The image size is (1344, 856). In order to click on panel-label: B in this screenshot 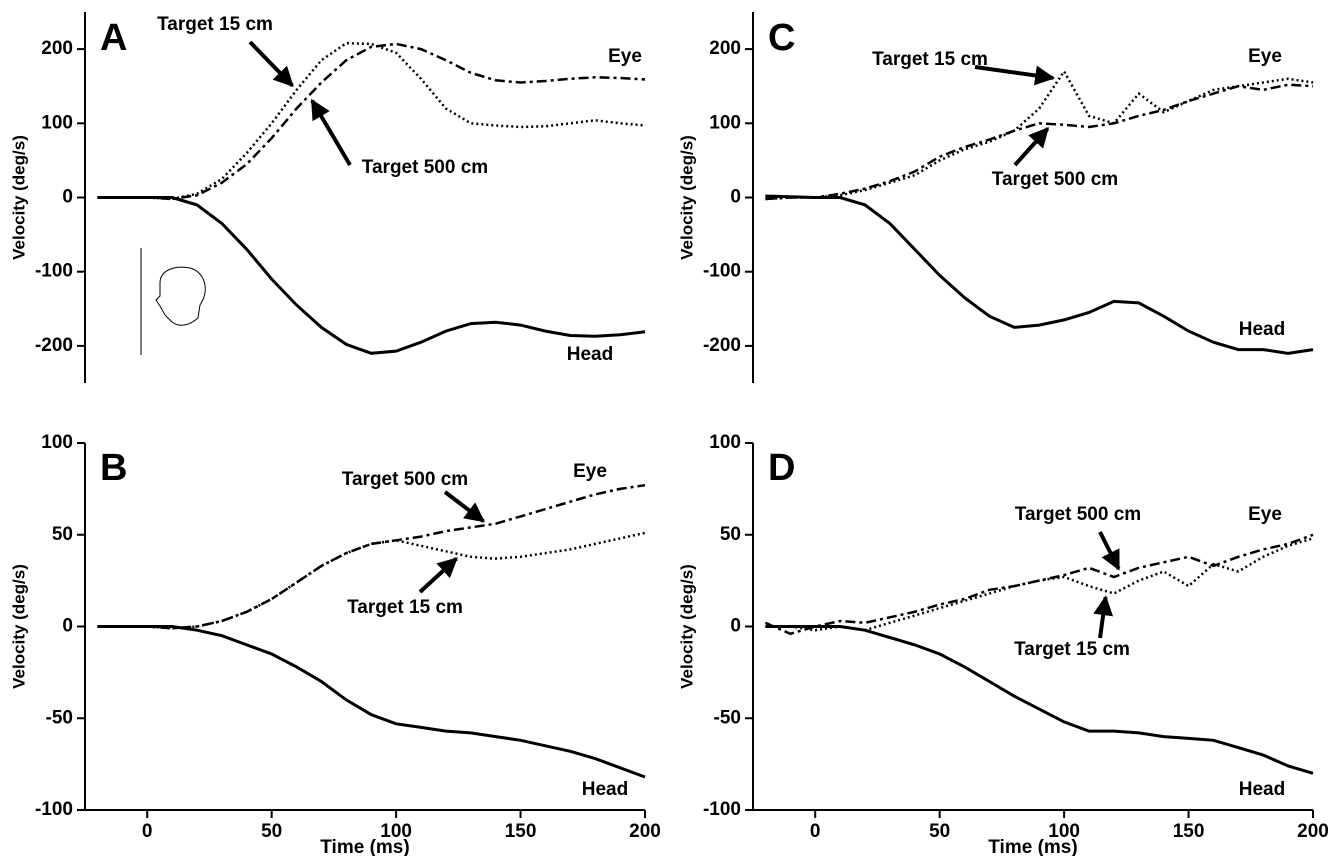, I will do `click(113, 468)`.